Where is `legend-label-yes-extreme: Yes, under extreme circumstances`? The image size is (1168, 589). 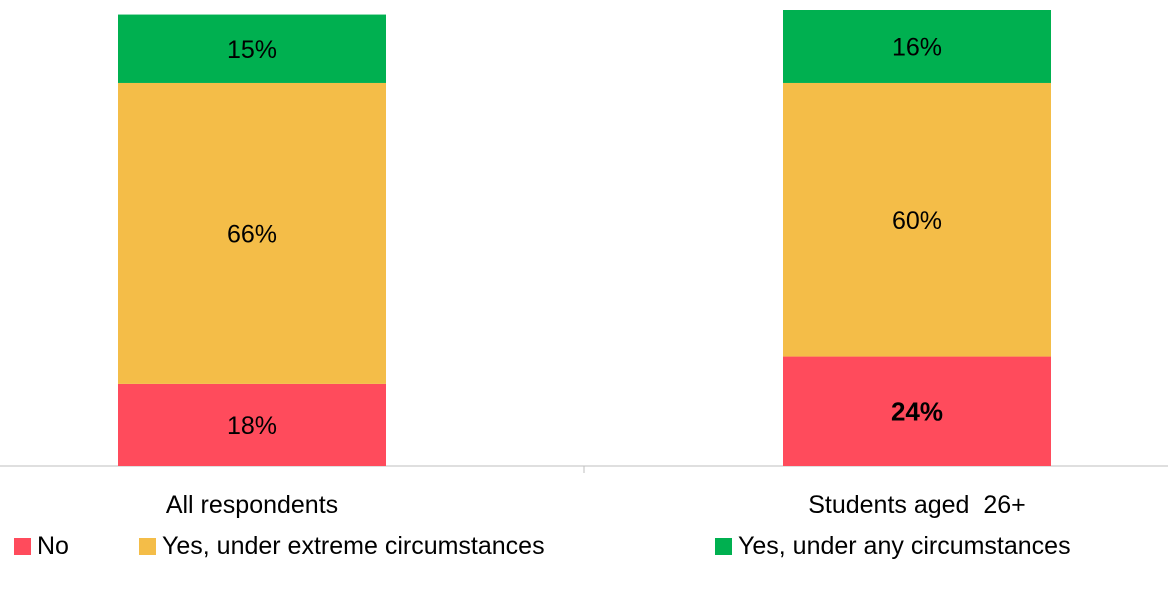 legend-label-yes-extreme: Yes, under extreme circumstances is located at coordinates (353, 546).